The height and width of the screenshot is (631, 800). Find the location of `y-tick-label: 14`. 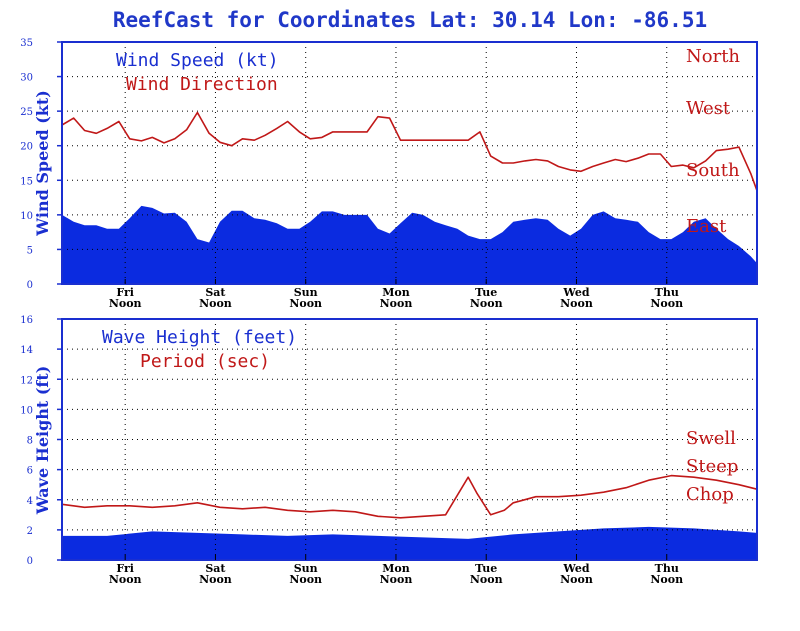

y-tick-label: 14 is located at coordinates (26, 350).